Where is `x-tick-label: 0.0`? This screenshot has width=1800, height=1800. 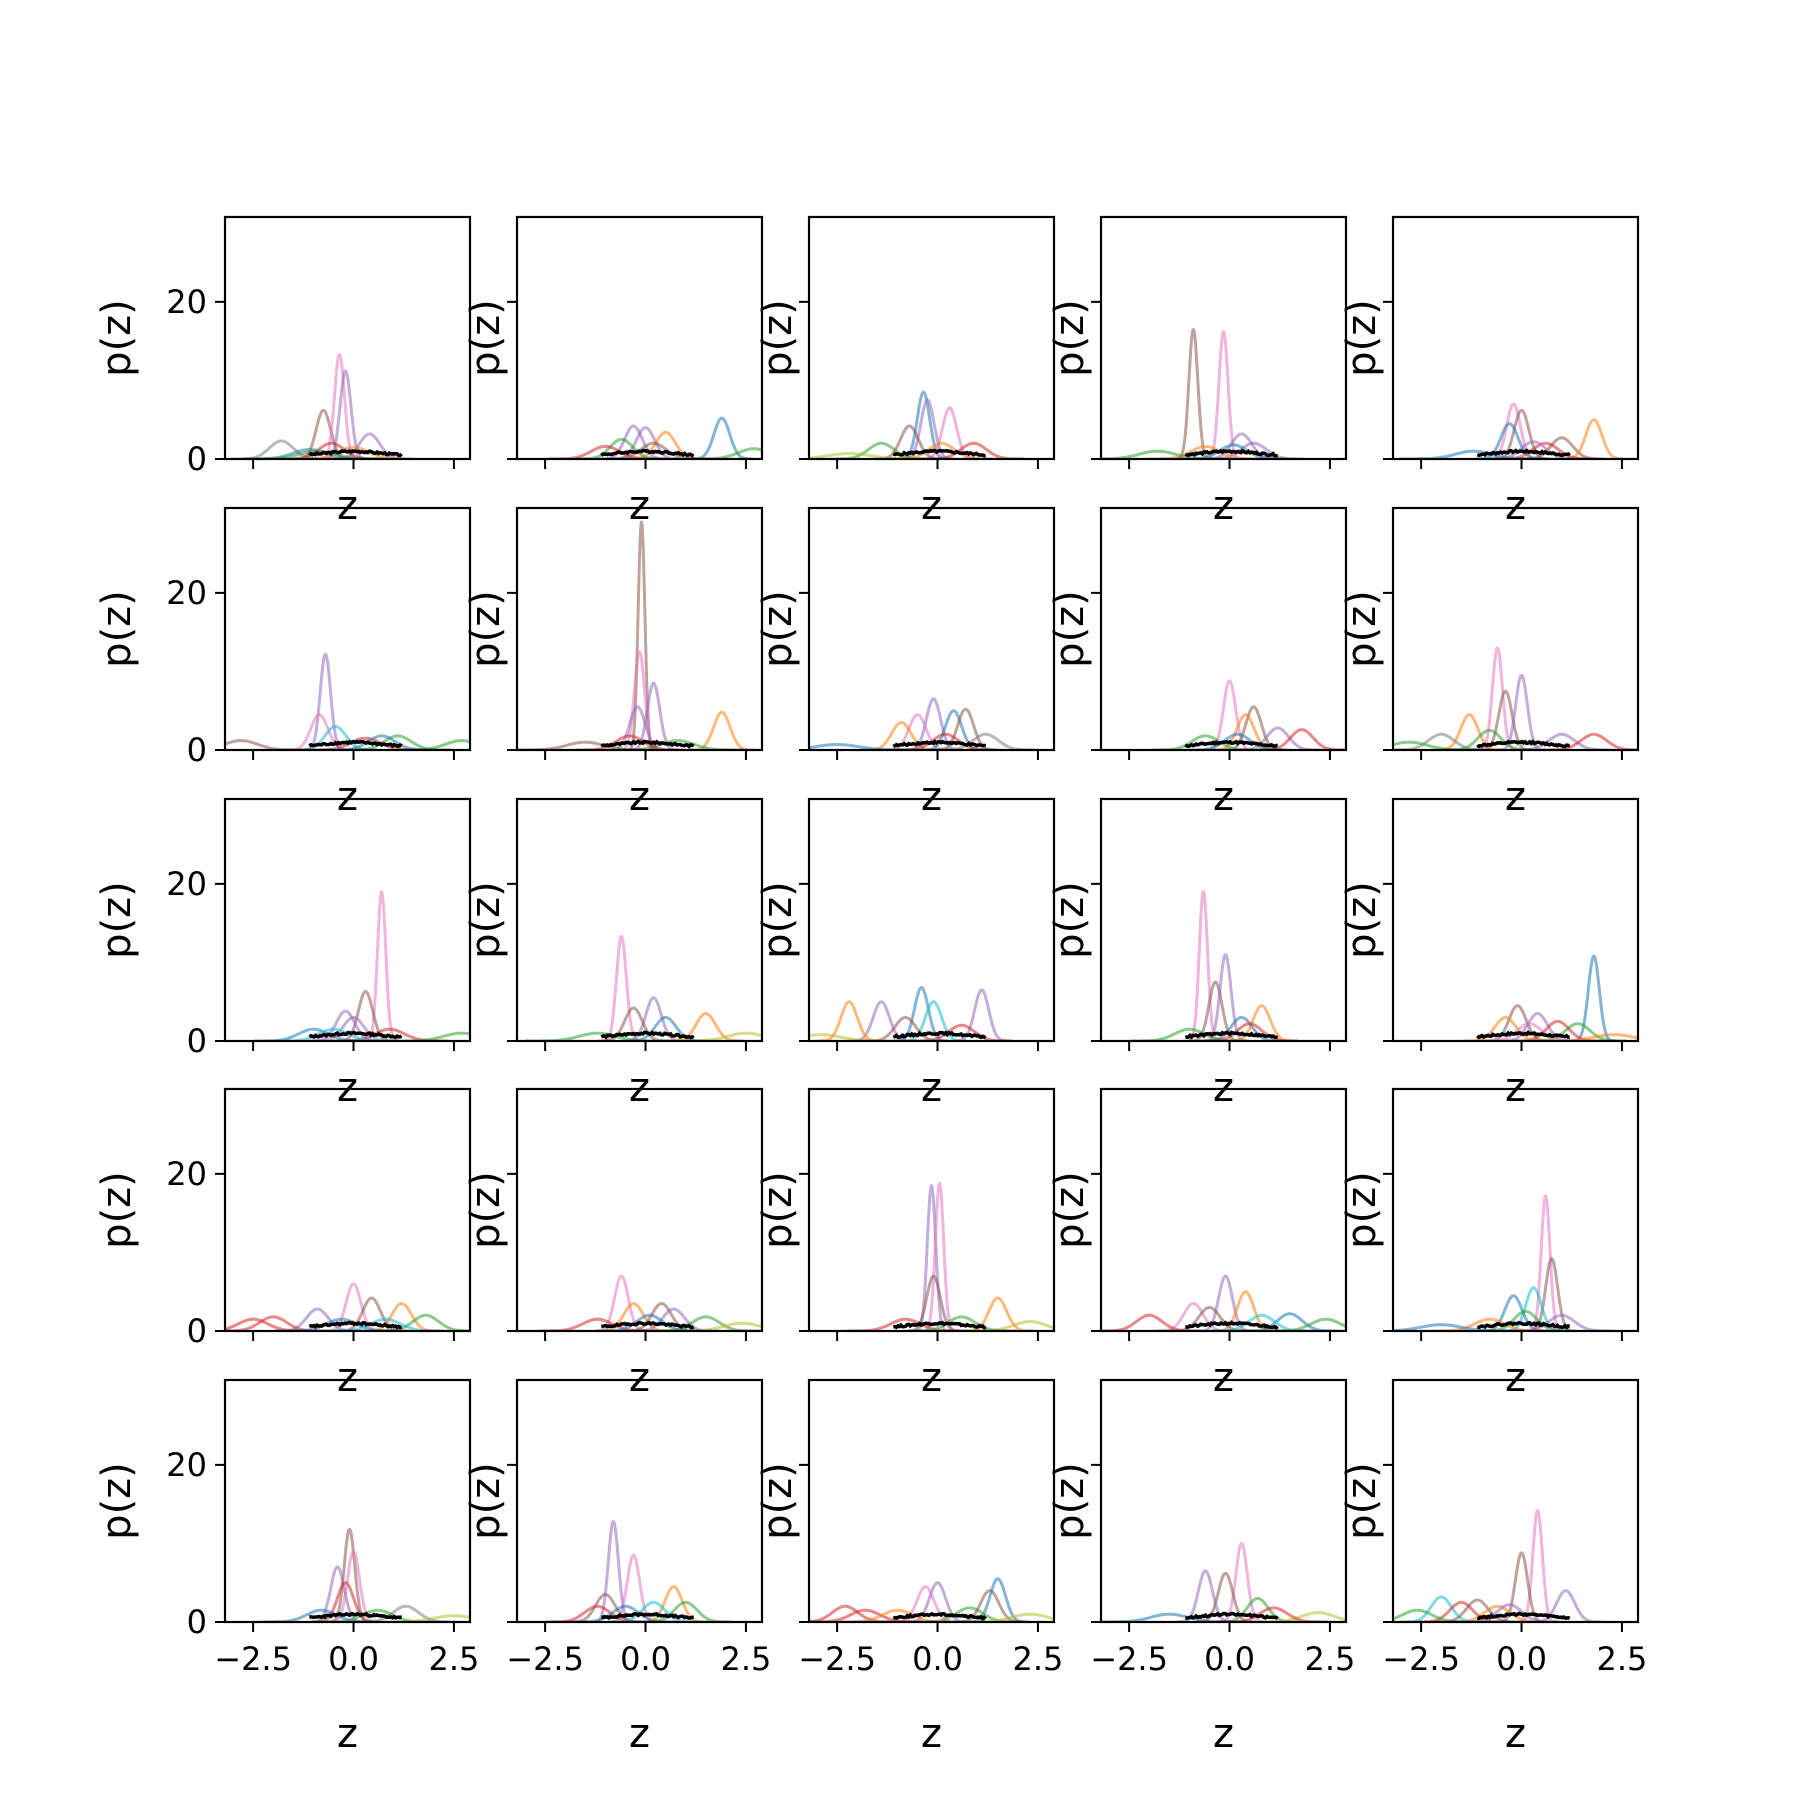
x-tick-label: 0.0 is located at coordinates (1521, 1659).